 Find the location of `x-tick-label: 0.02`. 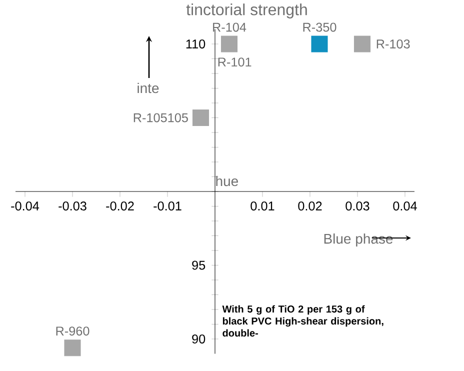

x-tick-label: 0.02 is located at coordinates (310, 206).